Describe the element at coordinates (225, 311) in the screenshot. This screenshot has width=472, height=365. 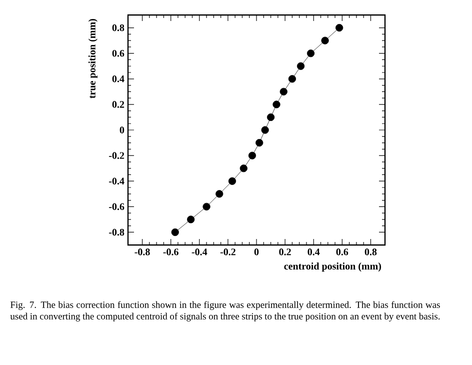
I see `caption: Fig. 7. The bias correction function shown in the figure was experimentally determined. The bias function was used in converting the computed centroid of signals on three strips to the true position on an event by event basis.` at that location.